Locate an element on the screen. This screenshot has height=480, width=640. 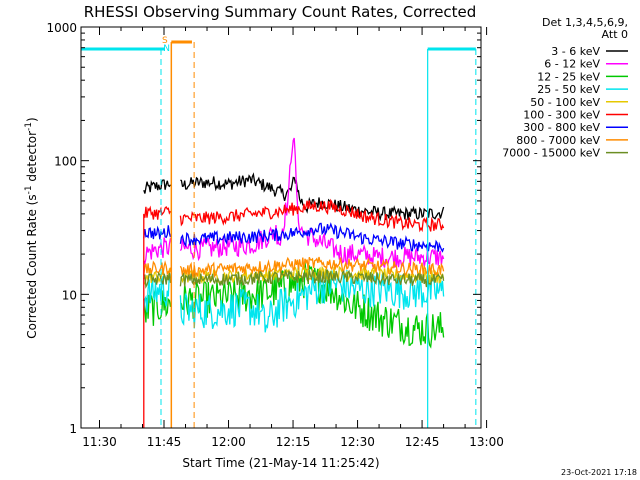
y-axis-label-end: ) is located at coordinates (32, 119).